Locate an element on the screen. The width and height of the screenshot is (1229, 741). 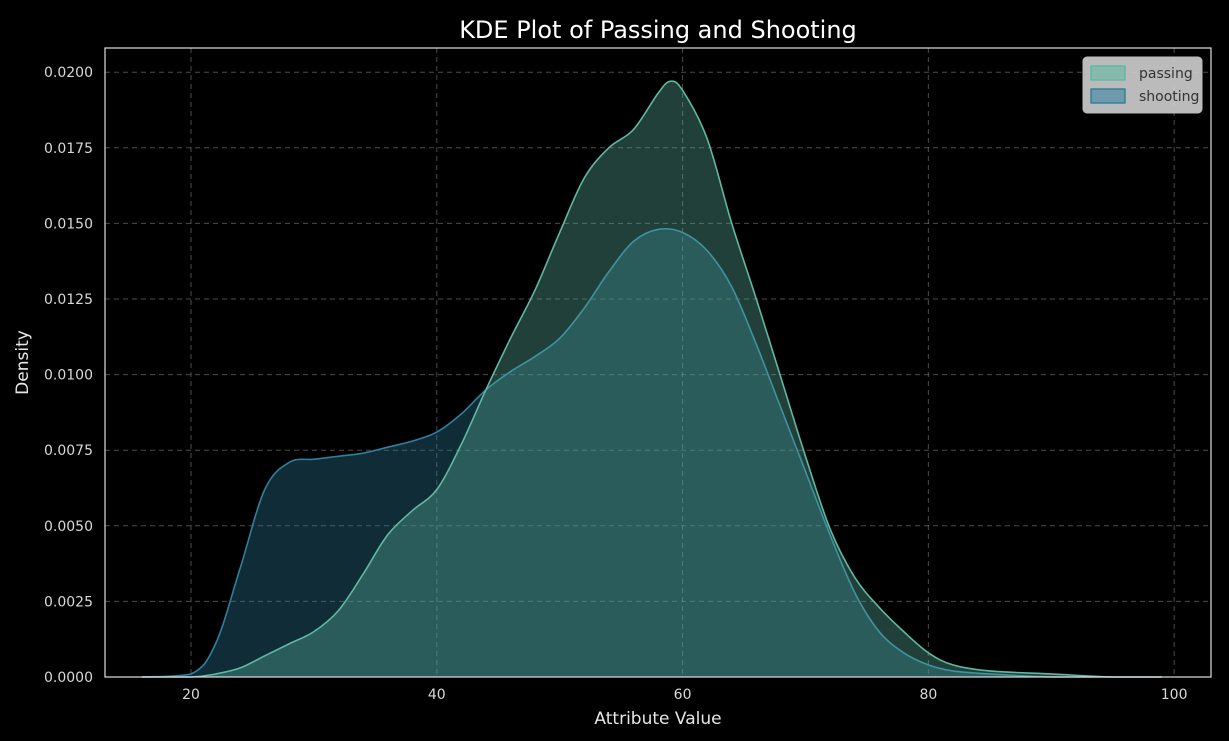
y-axis-label: Density is located at coordinates (23, 362).